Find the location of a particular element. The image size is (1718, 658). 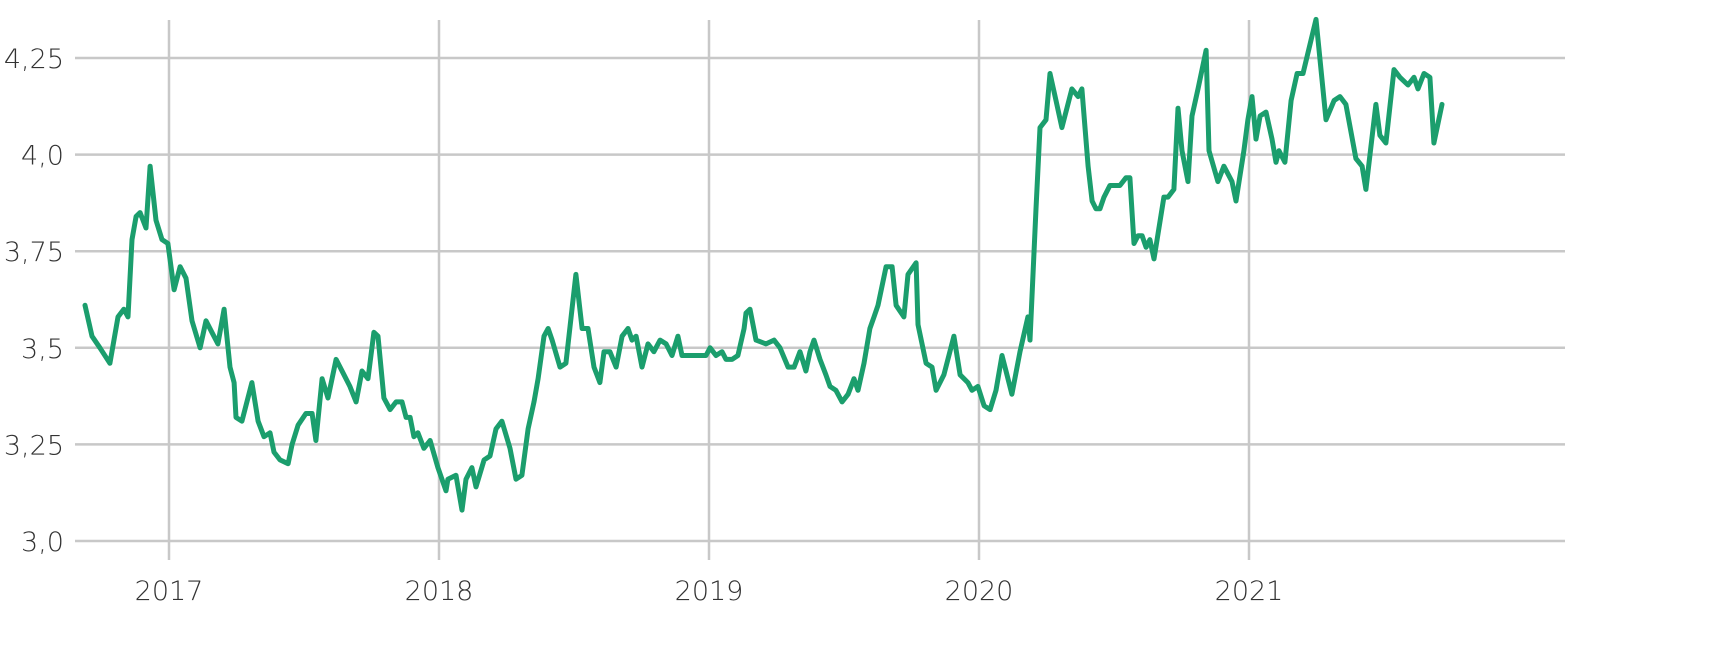

x-tick-label: 2021 is located at coordinates (1249, 591).